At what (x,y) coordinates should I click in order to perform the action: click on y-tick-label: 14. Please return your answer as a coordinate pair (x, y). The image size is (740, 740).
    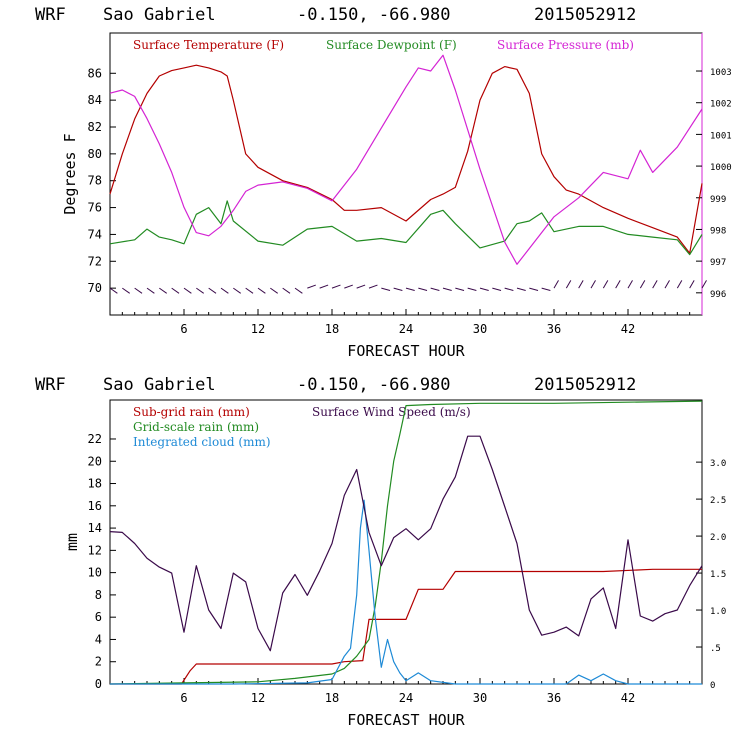
    Looking at the image, I should click on (95, 528).